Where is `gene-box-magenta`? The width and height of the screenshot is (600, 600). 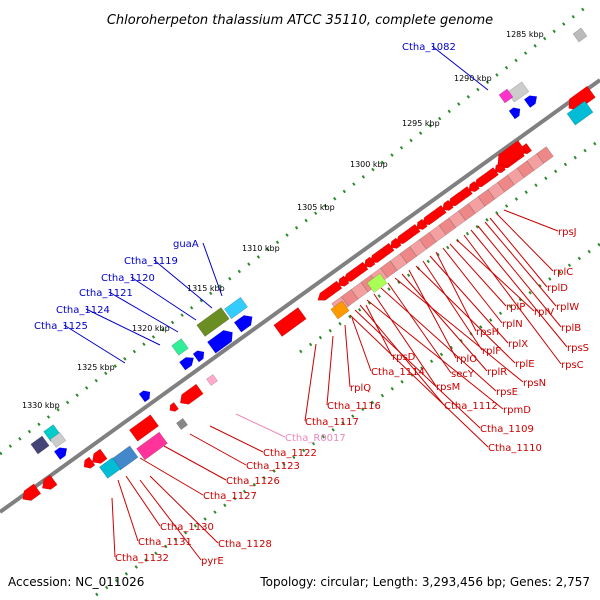
gene-box-magenta is located at coordinates (152, 446).